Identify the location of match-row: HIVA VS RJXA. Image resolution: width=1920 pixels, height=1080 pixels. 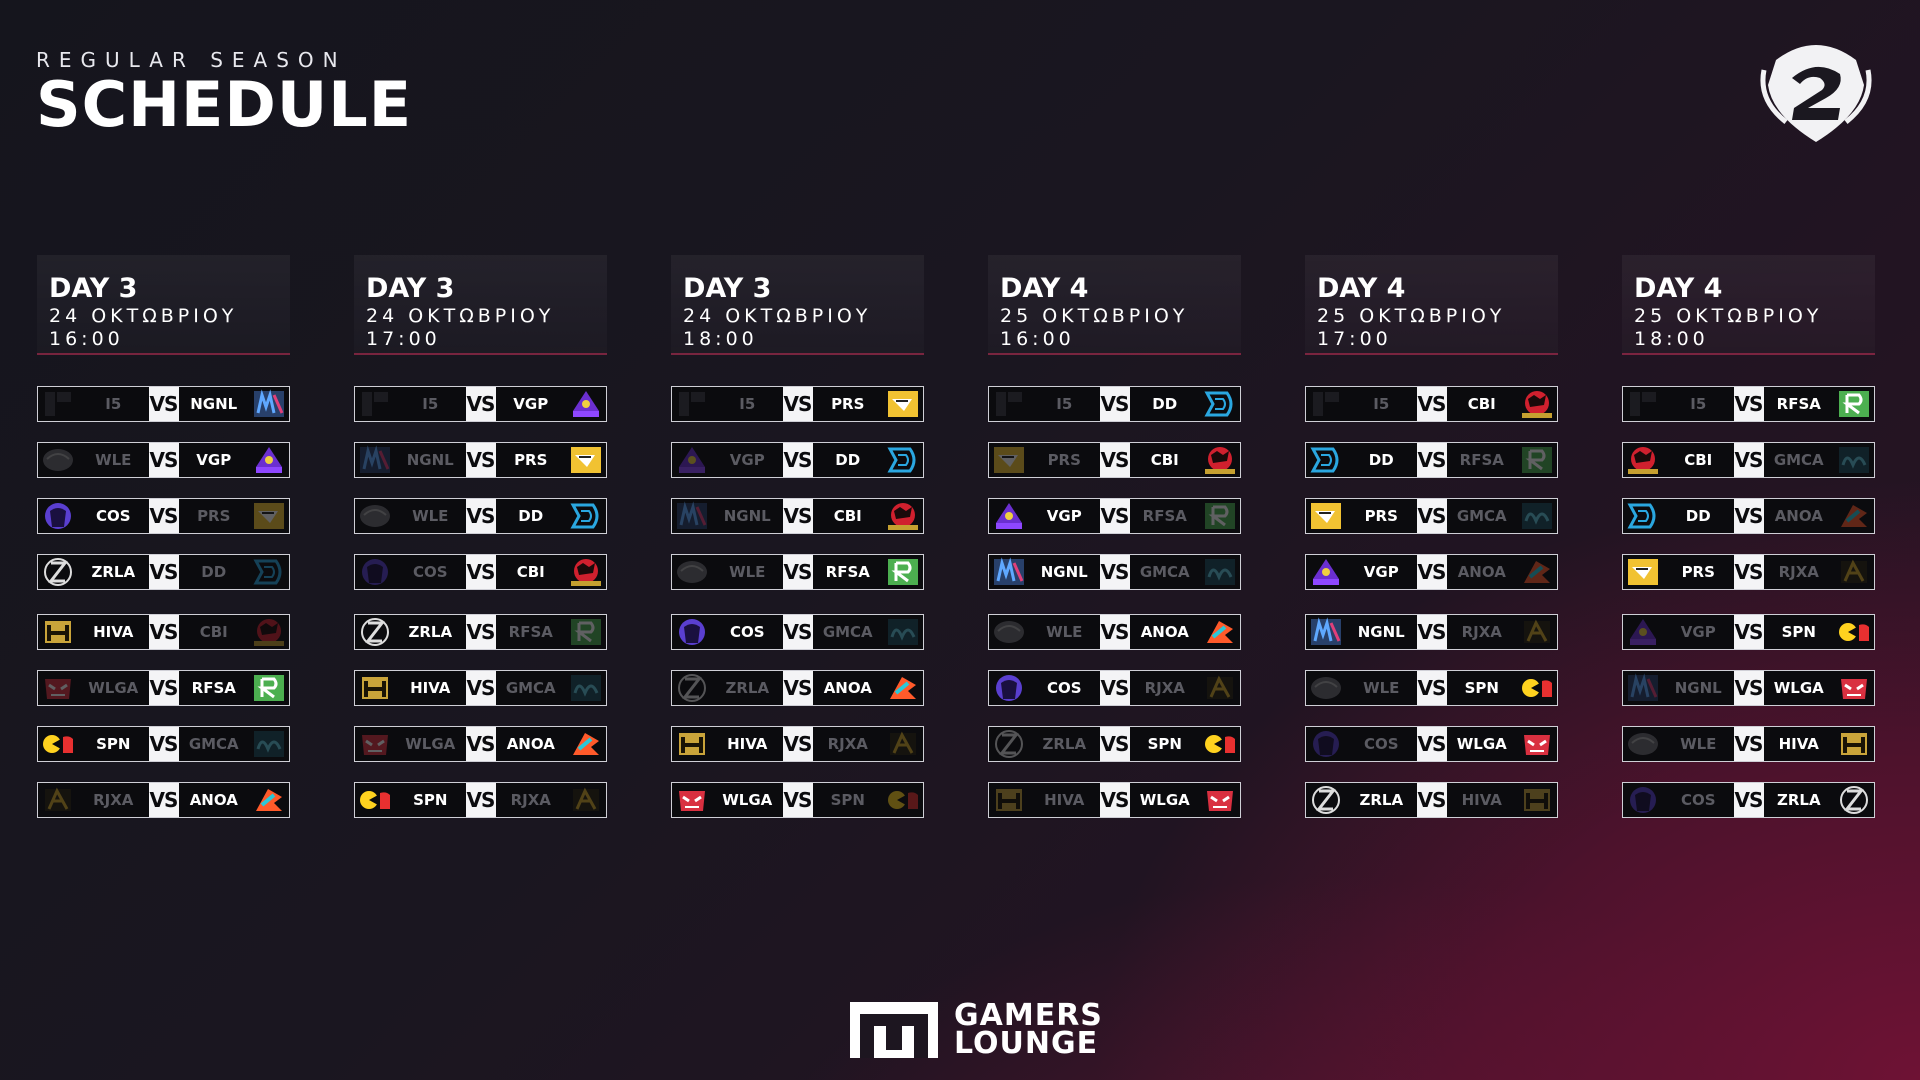
(797, 744).